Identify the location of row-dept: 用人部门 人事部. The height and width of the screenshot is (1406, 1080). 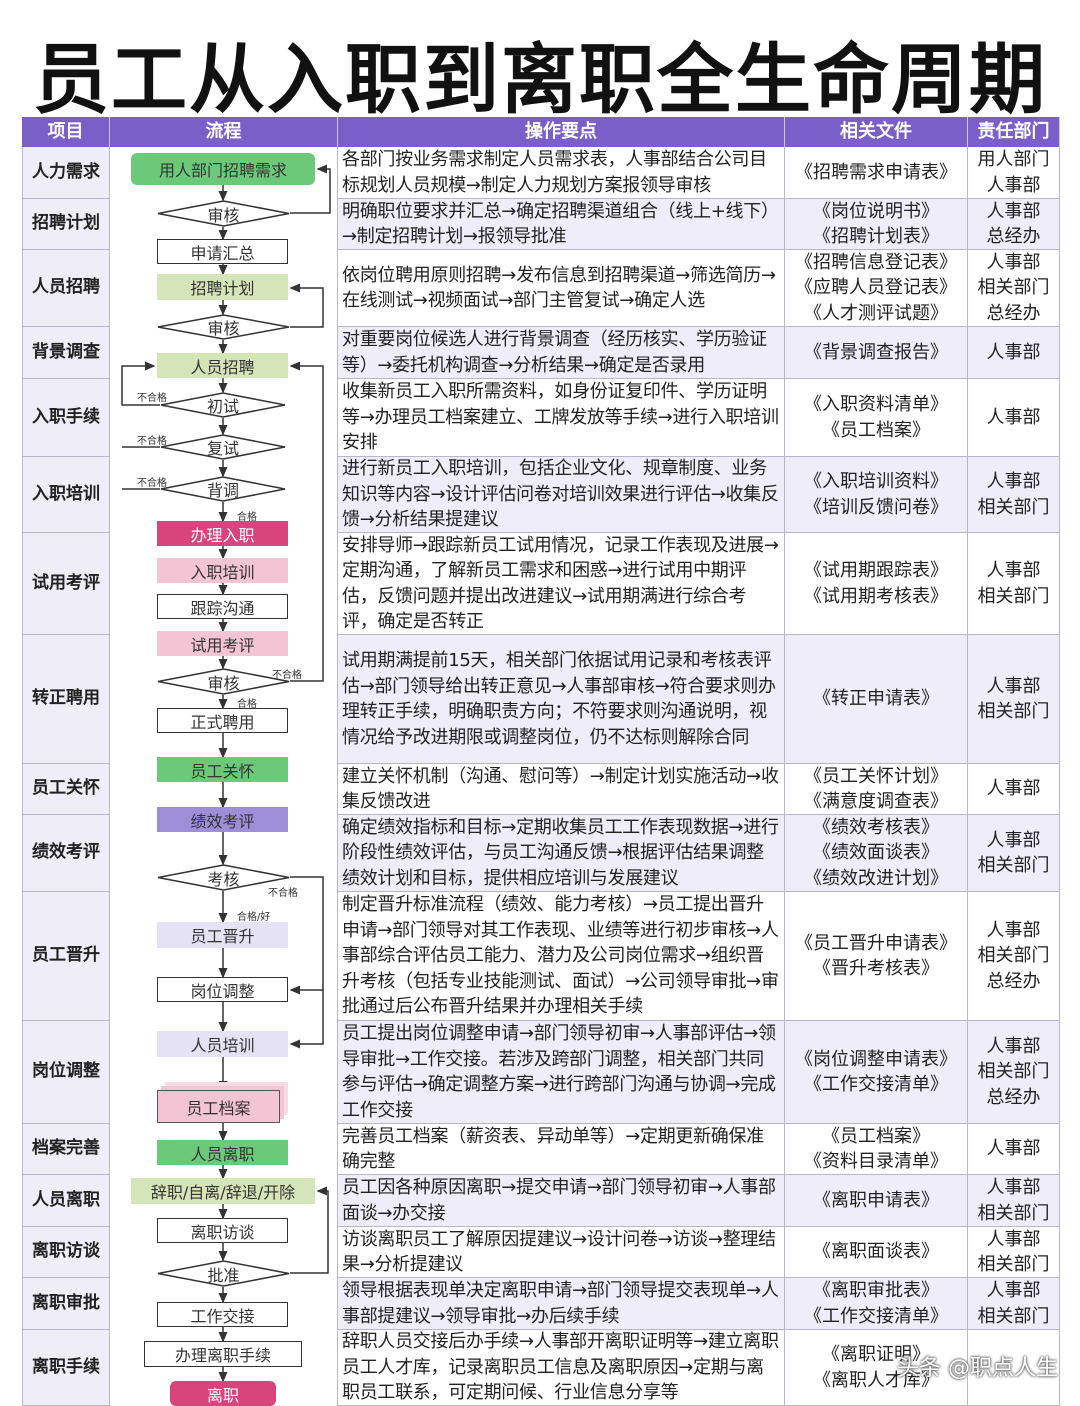
(1014, 173).